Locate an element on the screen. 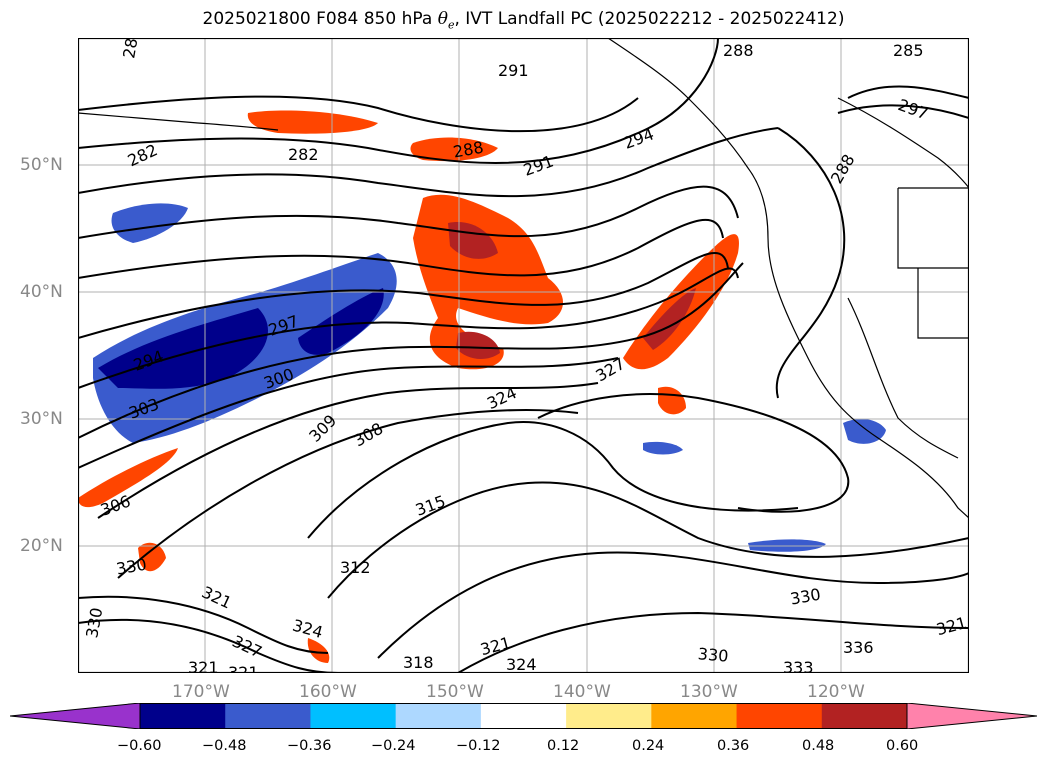 This screenshot has width=1047, height=767. contour-label: 315 is located at coordinates (430, 505).